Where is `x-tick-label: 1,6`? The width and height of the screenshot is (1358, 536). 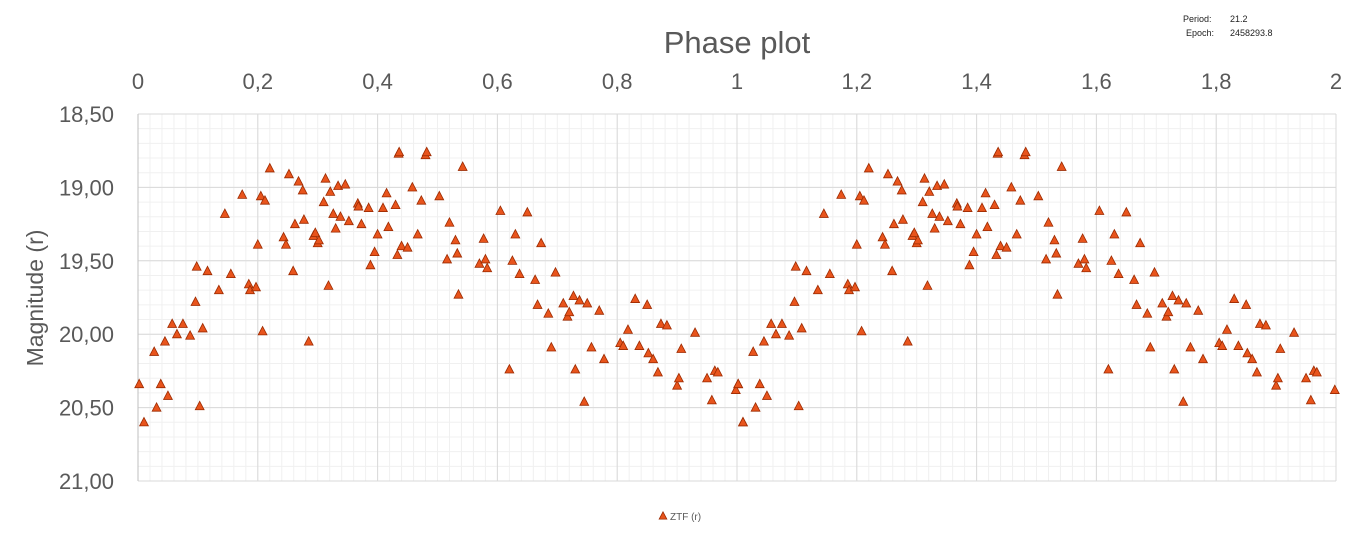 x-tick-label: 1,6 is located at coordinates (1096, 81).